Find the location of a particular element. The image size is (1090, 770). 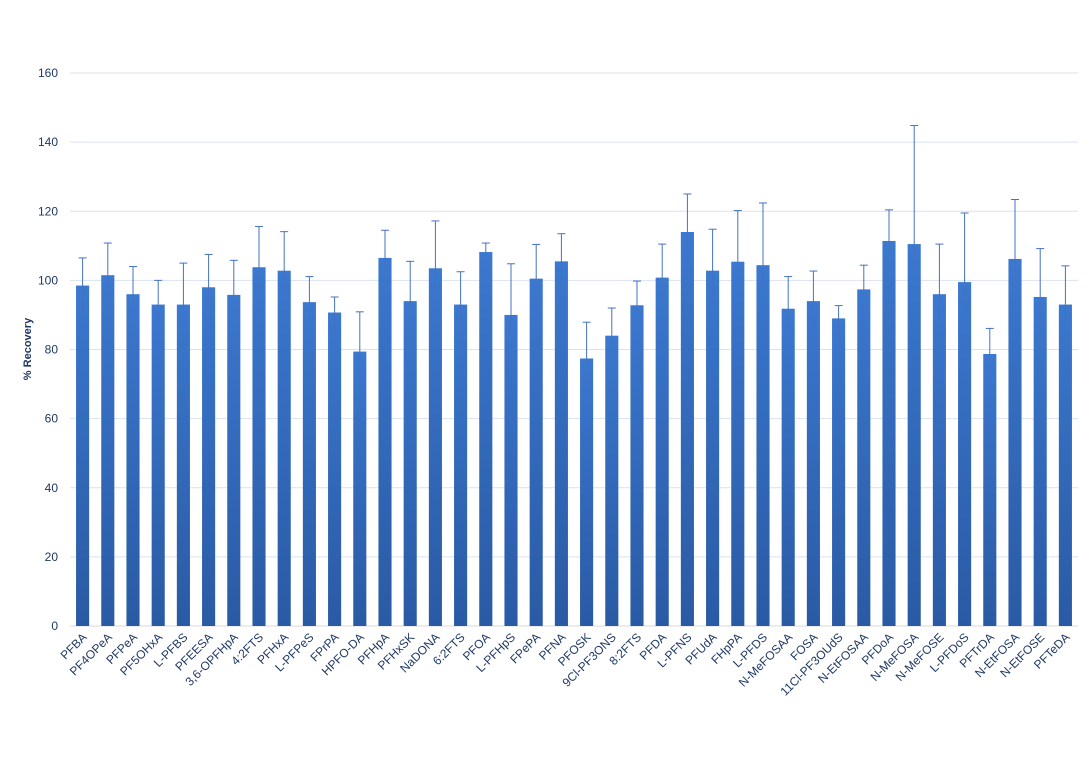

y-tick-label: 60 is located at coordinates (52, 419).